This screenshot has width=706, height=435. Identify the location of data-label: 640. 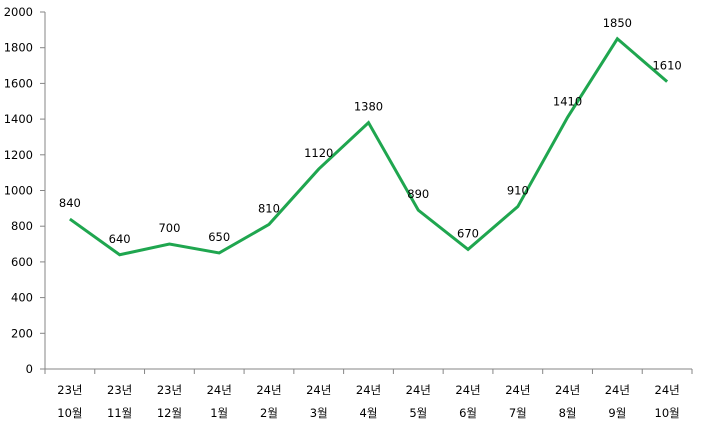
(120, 239).